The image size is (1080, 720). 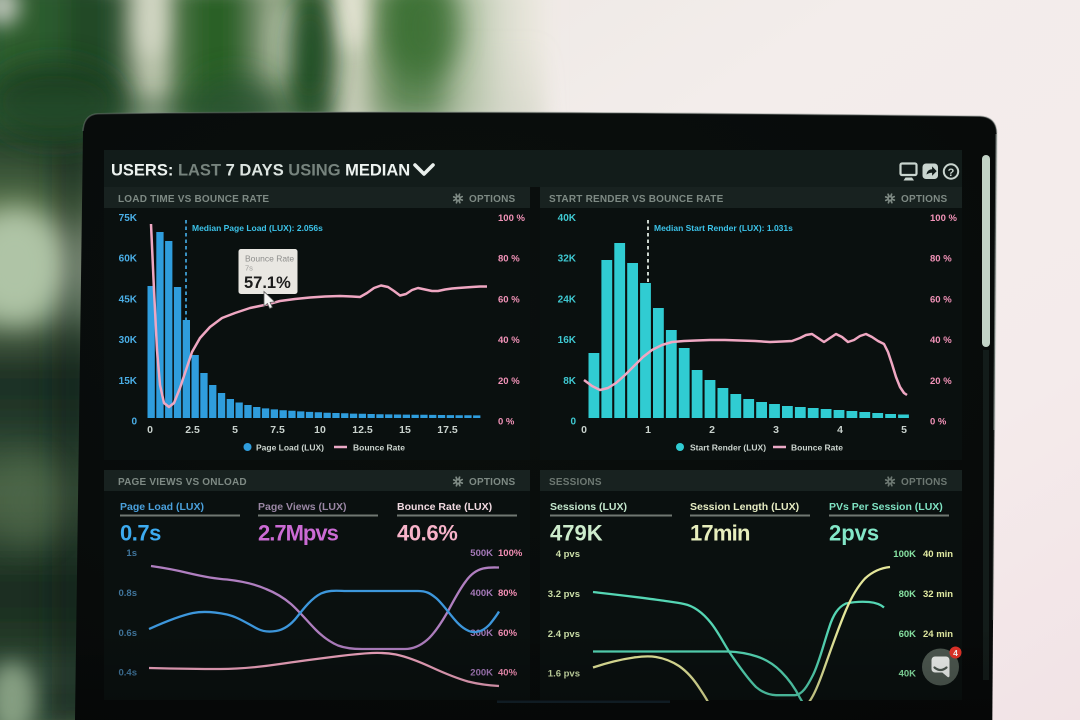 What do you see at coordinates (567, 340) in the screenshot?
I see `svg-text: 16K` at bounding box center [567, 340].